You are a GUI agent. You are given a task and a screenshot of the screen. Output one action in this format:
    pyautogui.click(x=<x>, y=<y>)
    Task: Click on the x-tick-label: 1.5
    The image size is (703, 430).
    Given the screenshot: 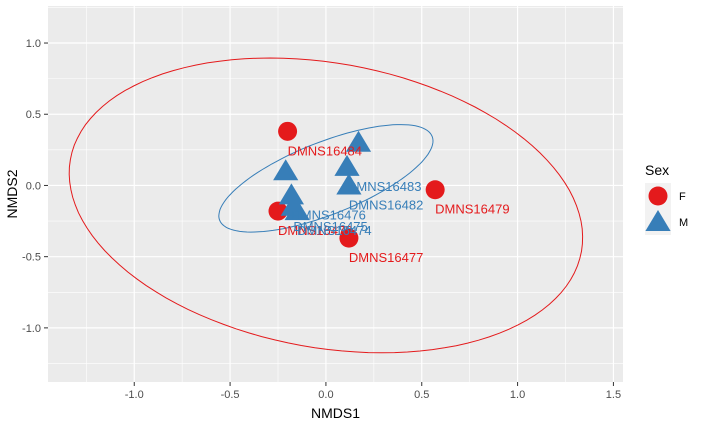 What is the action you would take?
    pyautogui.click(x=613, y=395)
    